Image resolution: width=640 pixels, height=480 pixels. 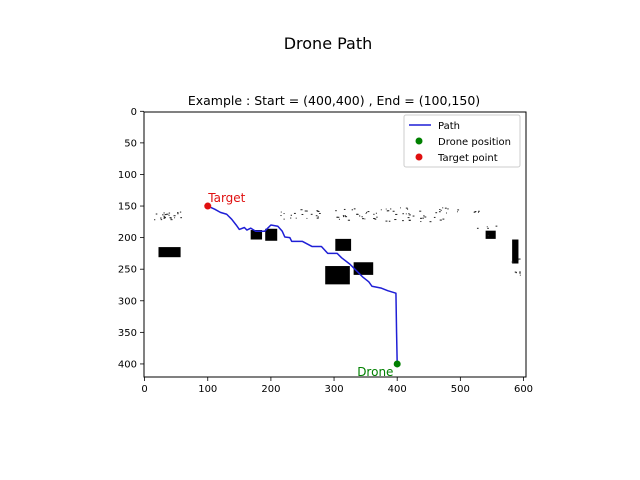 What do you see at coordinates (338, 256) in the screenshot?
I see `obstacles-layer` at bounding box center [338, 256].